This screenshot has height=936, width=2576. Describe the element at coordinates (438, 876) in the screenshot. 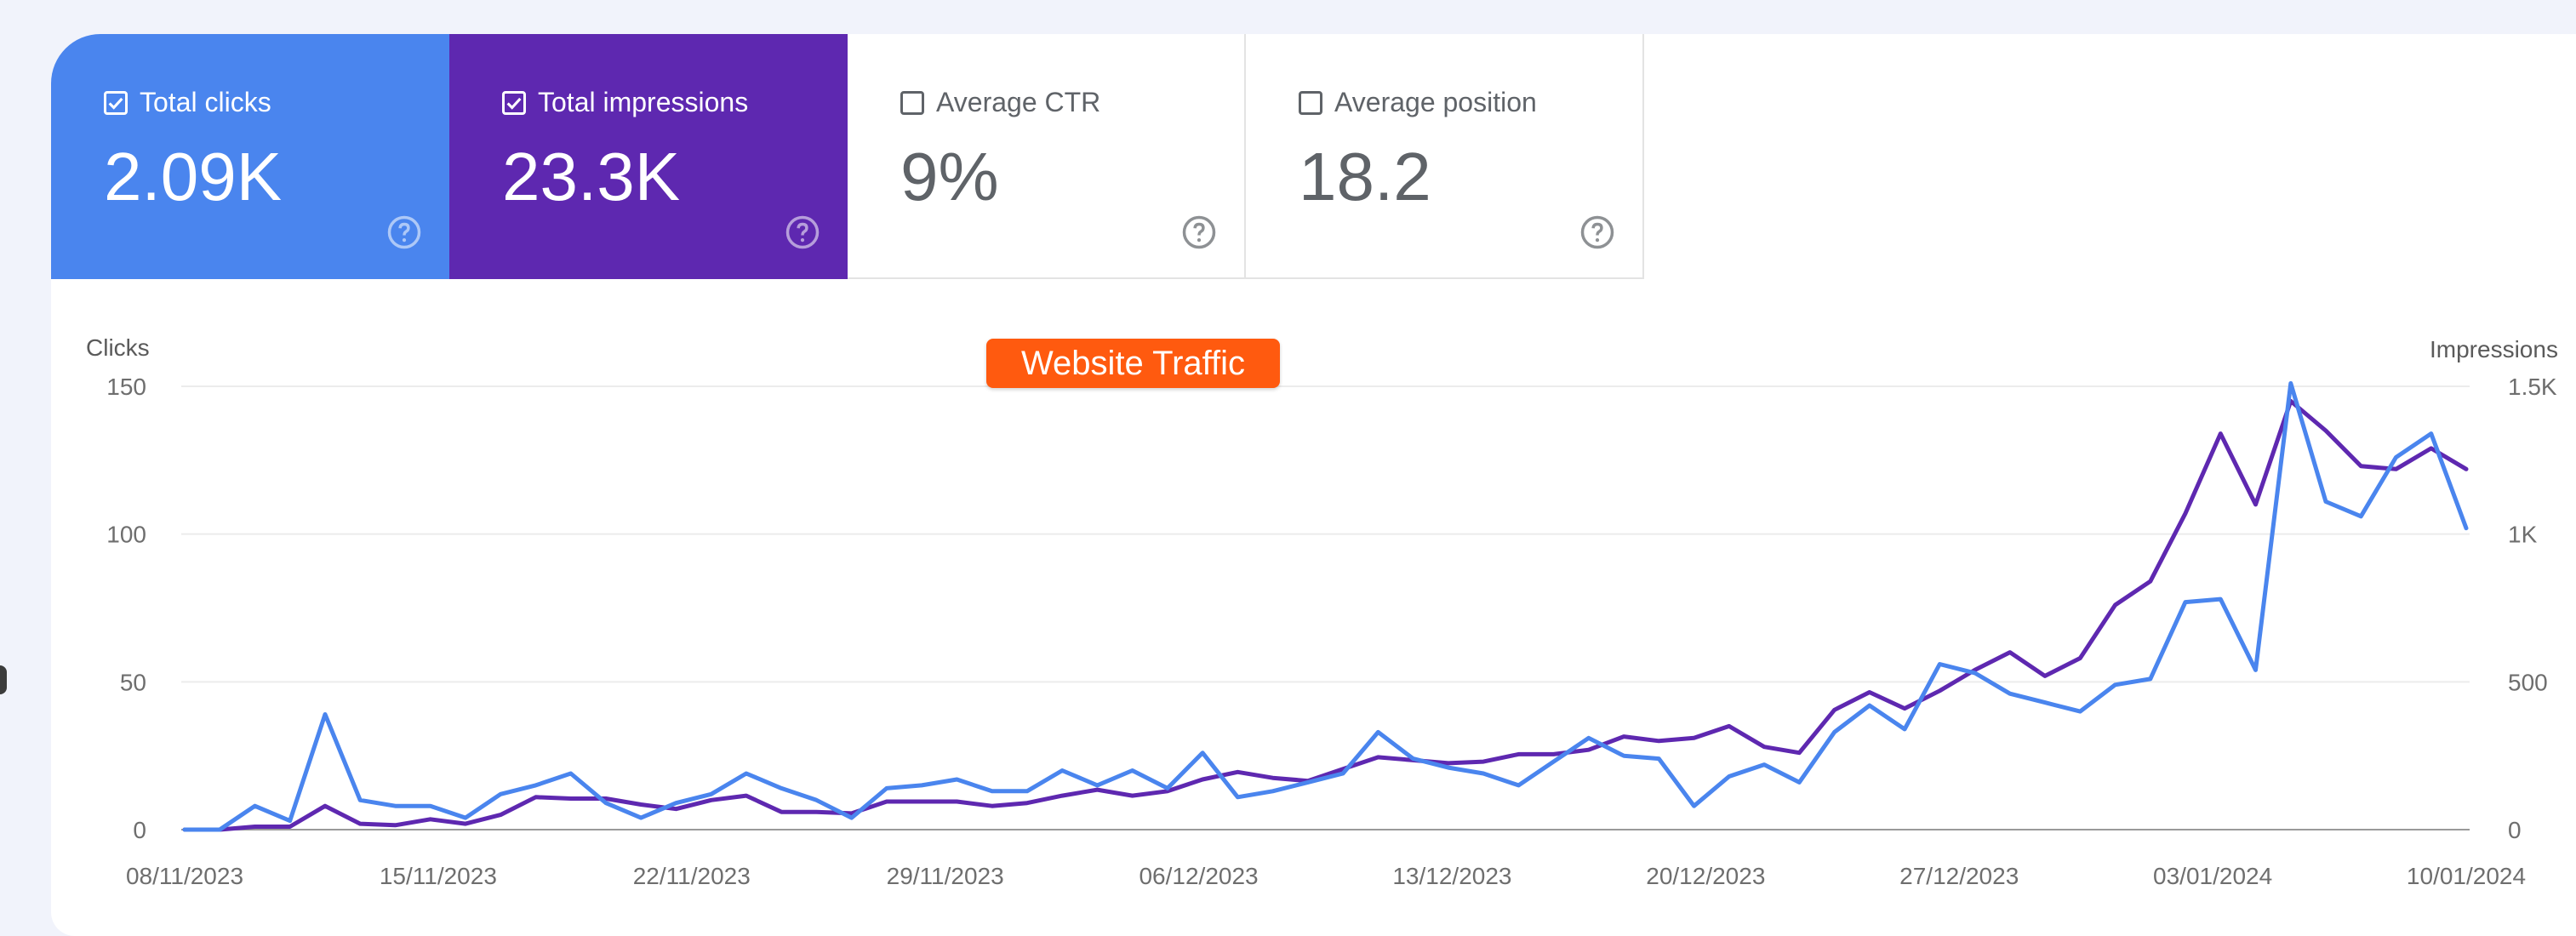

I see `x-tick-label: 15/11/2023` at that location.